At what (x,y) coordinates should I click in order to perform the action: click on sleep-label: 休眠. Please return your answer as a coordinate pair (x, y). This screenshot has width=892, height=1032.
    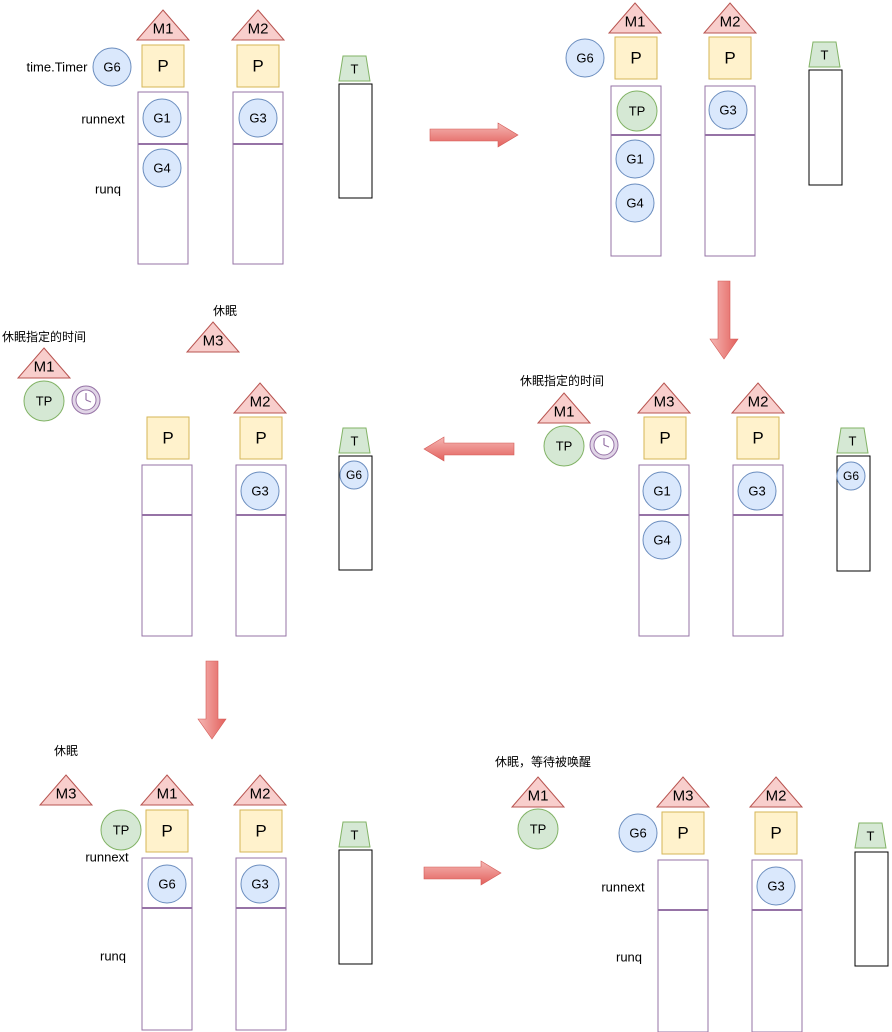
    Looking at the image, I should click on (225, 311).